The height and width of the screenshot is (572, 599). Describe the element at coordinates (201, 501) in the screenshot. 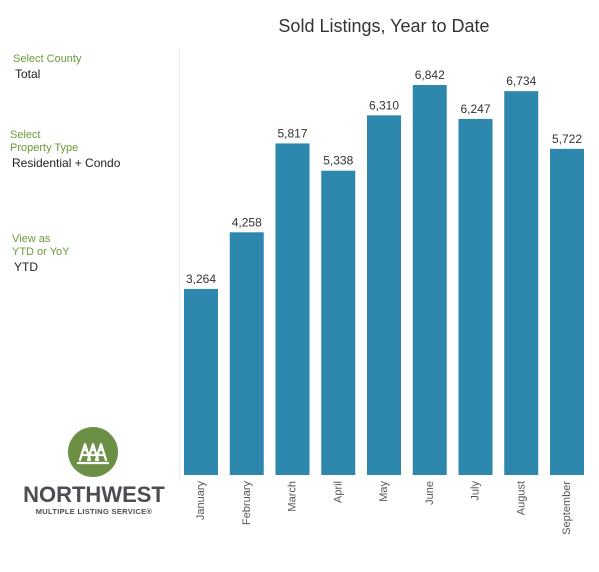

I see `x-tick-label-january: January` at that location.